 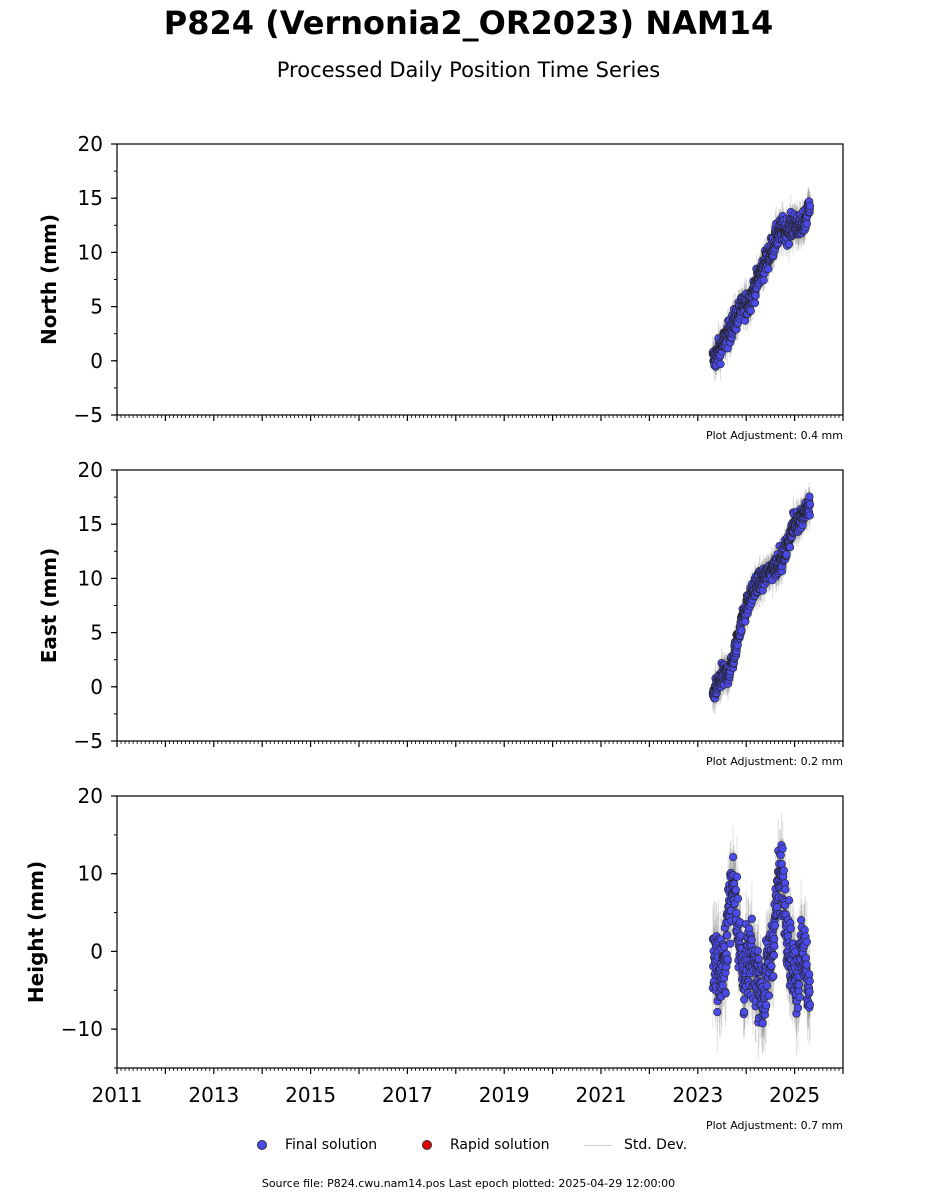 I want to click on x-tick-label: 2013, so click(x=213, y=1095).